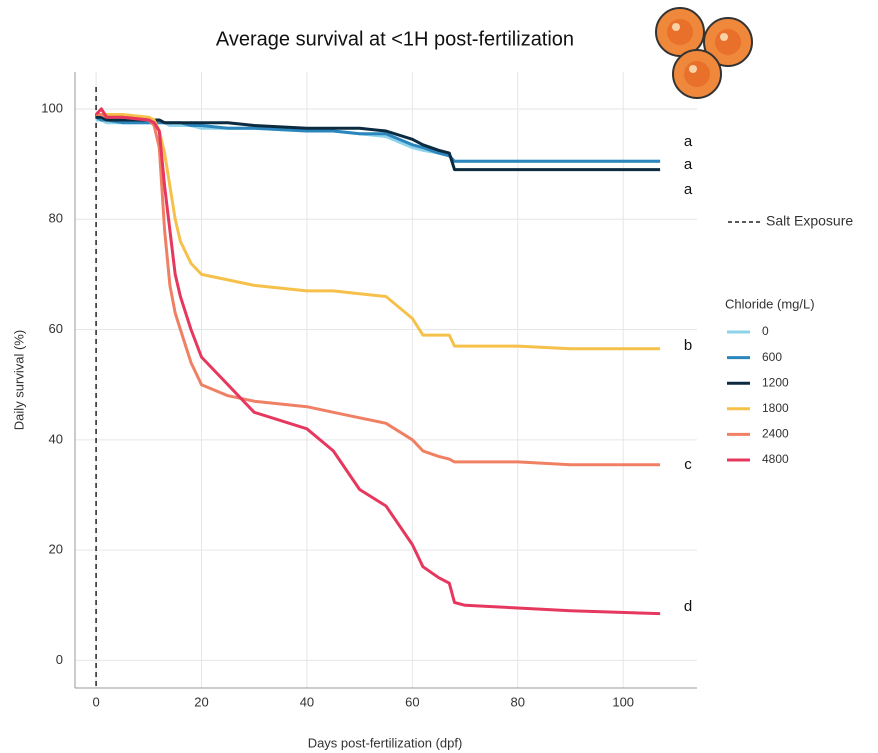  What do you see at coordinates (56, 328) in the screenshot?
I see `y-tick-label: 60` at bounding box center [56, 328].